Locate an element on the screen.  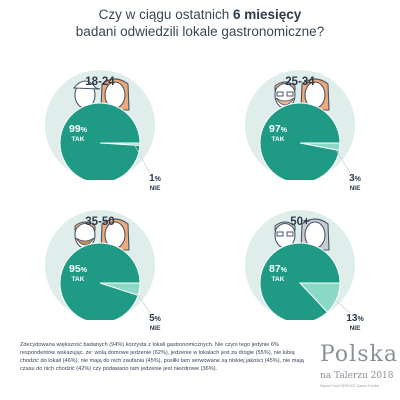
title-line2: badani odwiedzili lokale gastronomiczne? is located at coordinates (200, 31).